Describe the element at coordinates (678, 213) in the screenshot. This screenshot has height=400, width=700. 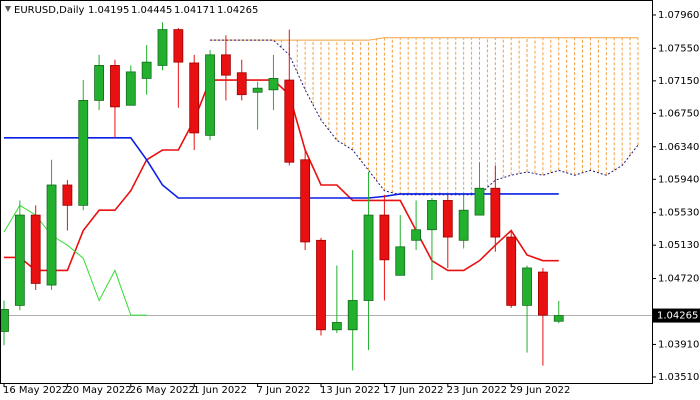
I see `y-tick-label: 1.05530` at that location.